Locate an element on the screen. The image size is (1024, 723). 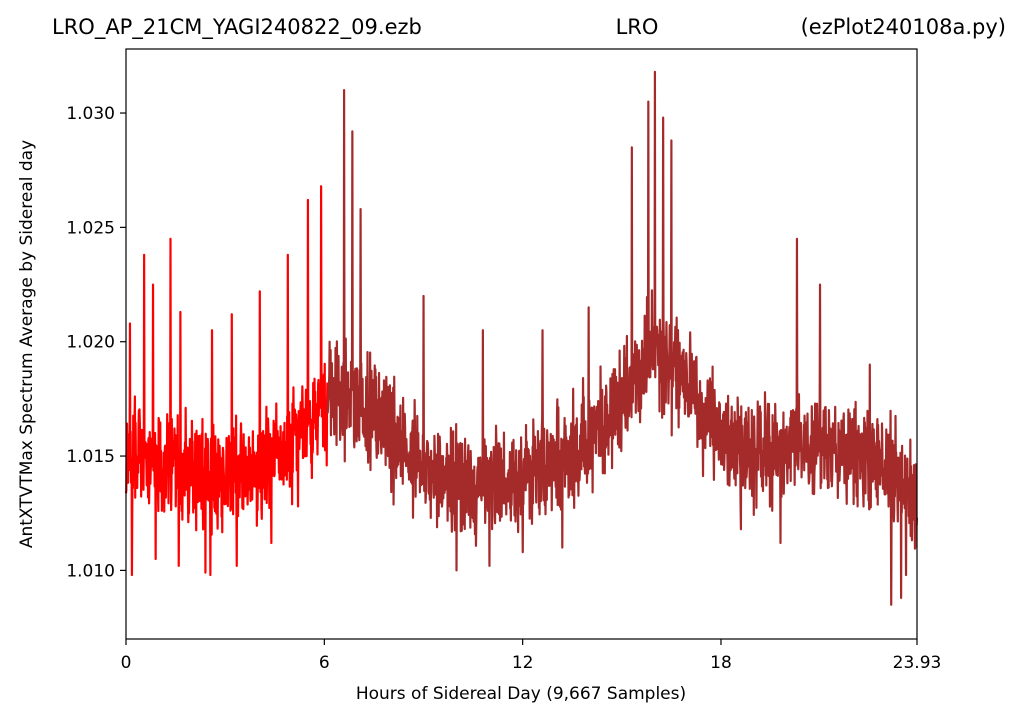
x-axis: 0 6 12 18 23.93 is located at coordinates (531, 656).